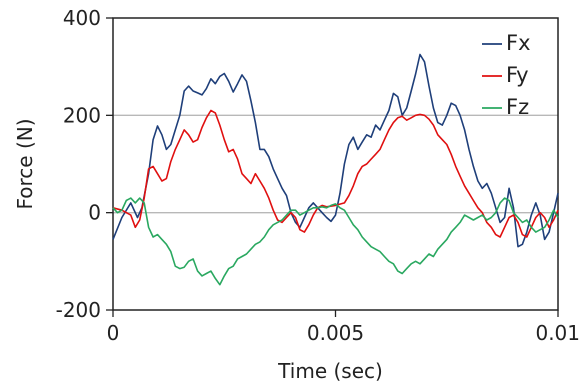 Image resolution: width=582 pixels, height=392 pixels. I want to click on y-tick-label: 400, so click(82, 18).